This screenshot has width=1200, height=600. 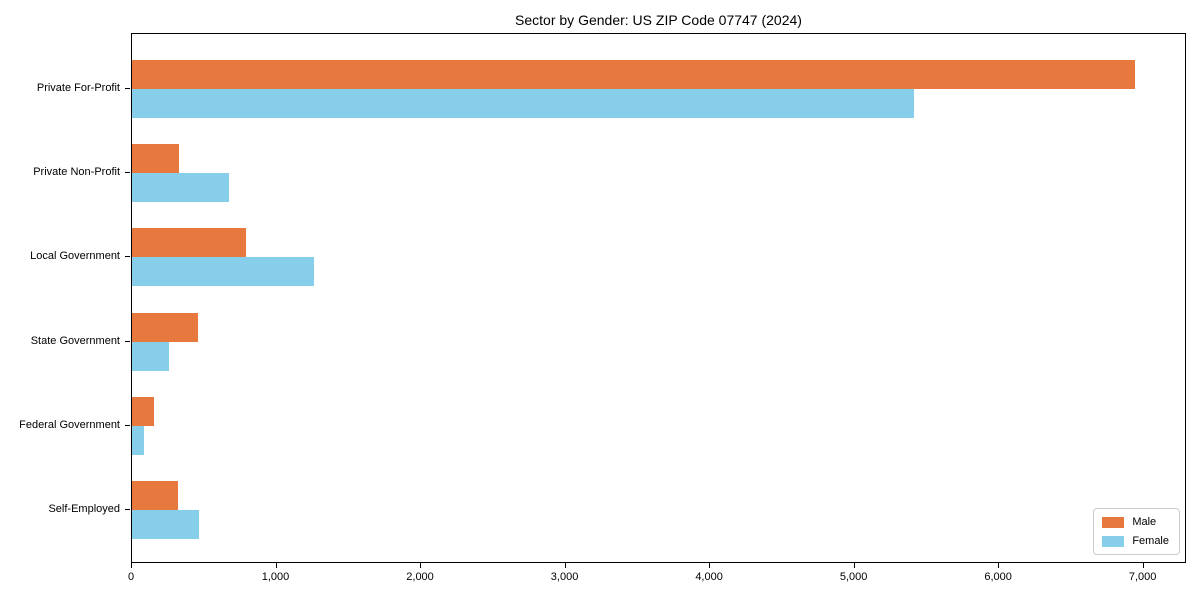 What do you see at coordinates (1113, 522) in the screenshot?
I see `legend-swatch-male` at bounding box center [1113, 522].